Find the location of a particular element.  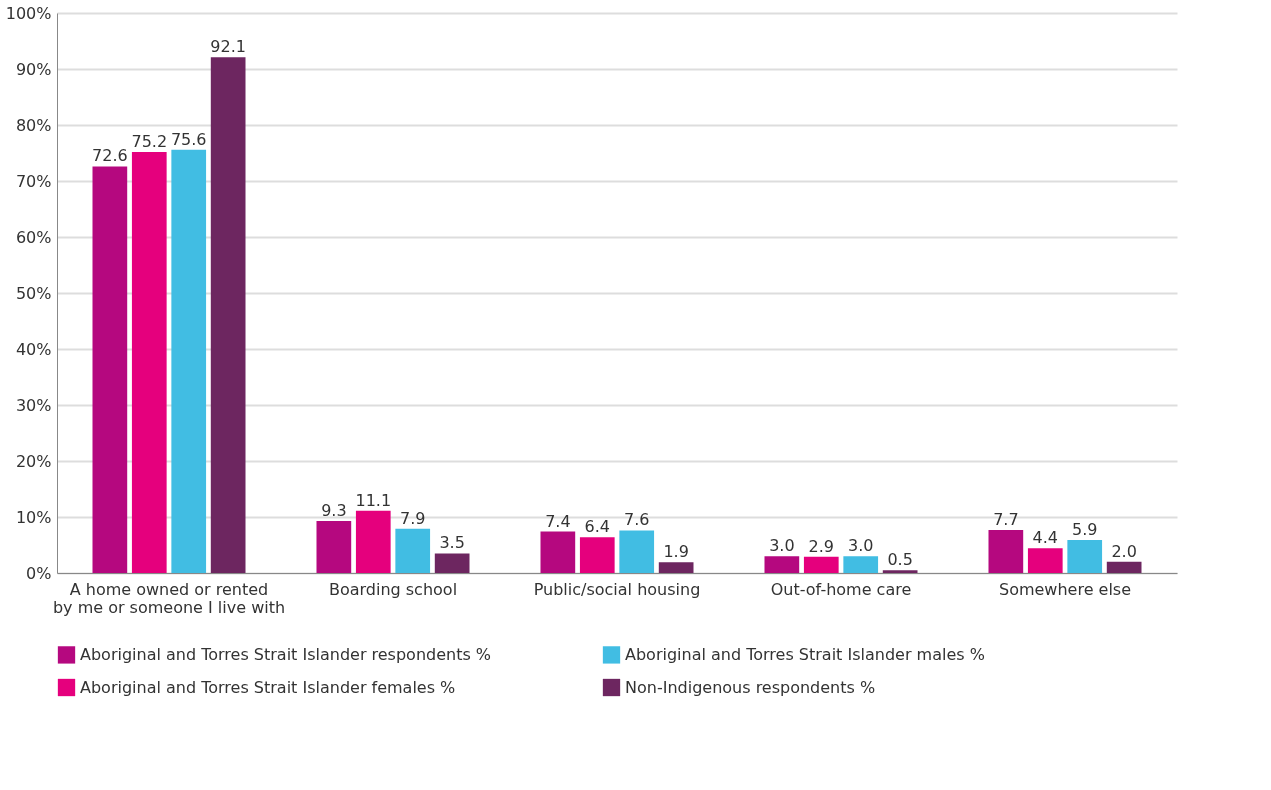

y-tick-label: 90% is located at coordinates (33, 69).